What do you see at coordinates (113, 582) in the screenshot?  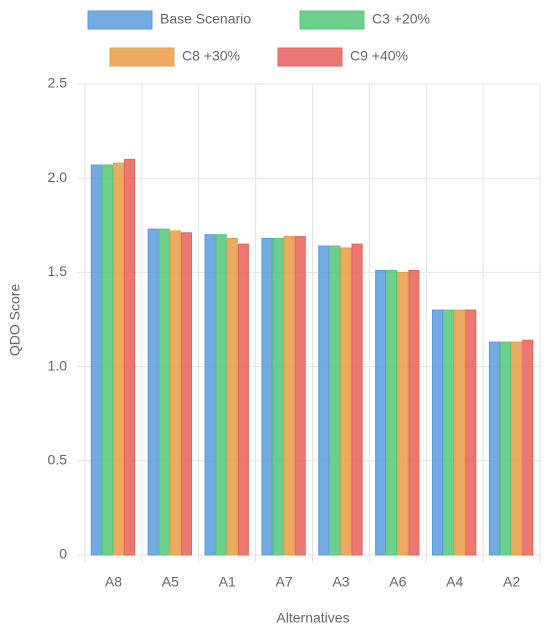 I see `x-tick-label: A8` at bounding box center [113, 582].